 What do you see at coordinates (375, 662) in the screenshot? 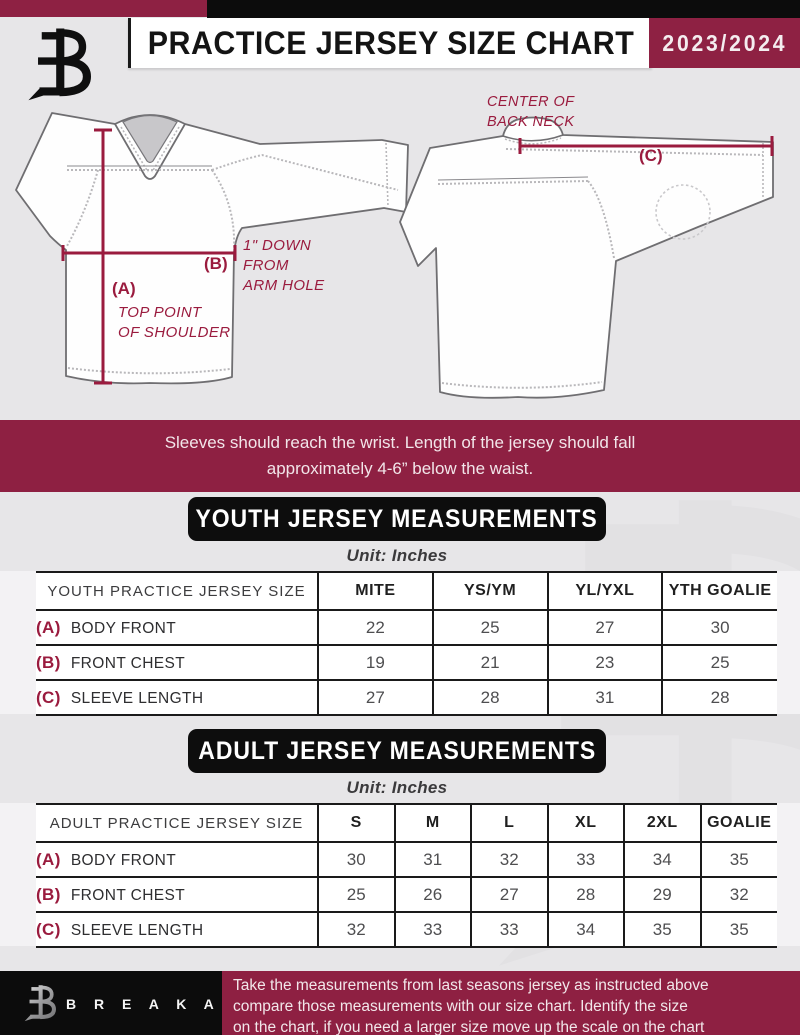
I see `cell-value: 19` at bounding box center [375, 662].